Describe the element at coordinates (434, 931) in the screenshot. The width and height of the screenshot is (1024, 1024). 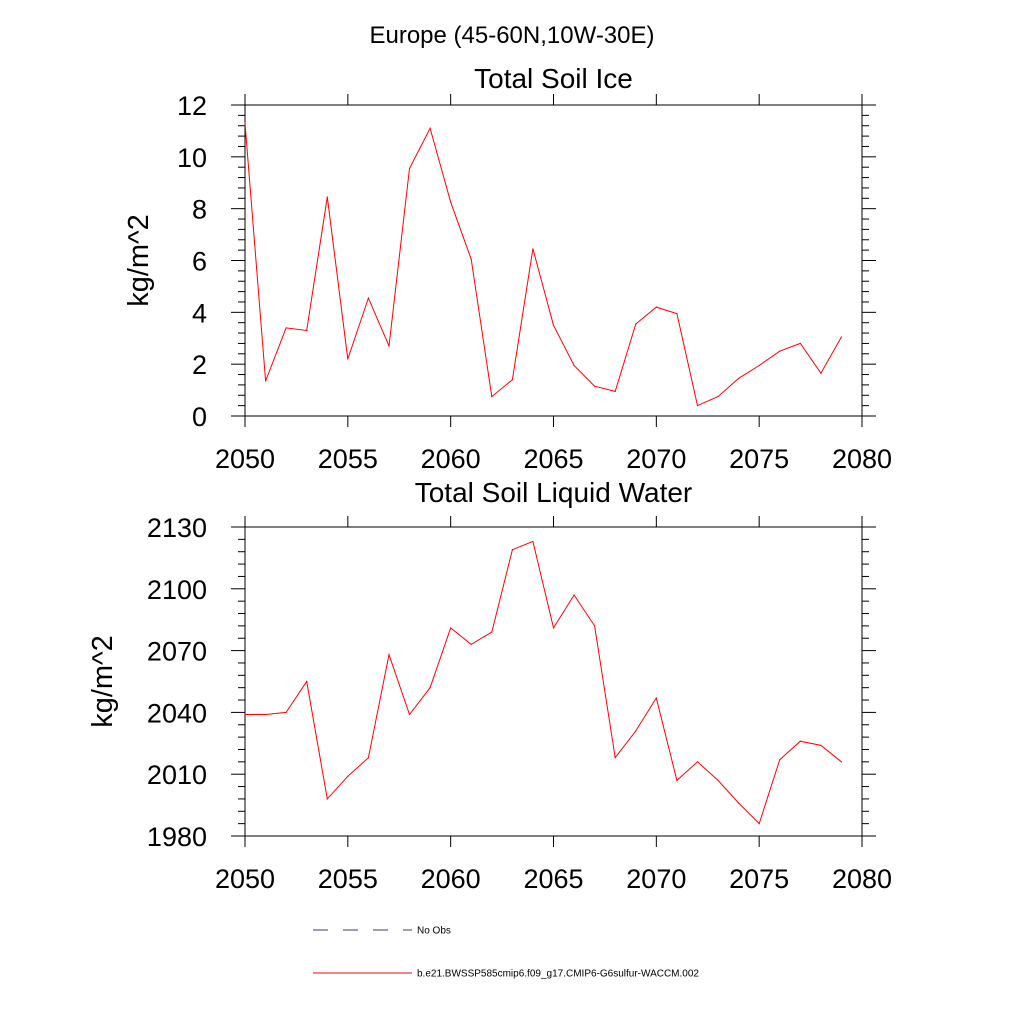
I see `legend-label: No Obs` at that location.